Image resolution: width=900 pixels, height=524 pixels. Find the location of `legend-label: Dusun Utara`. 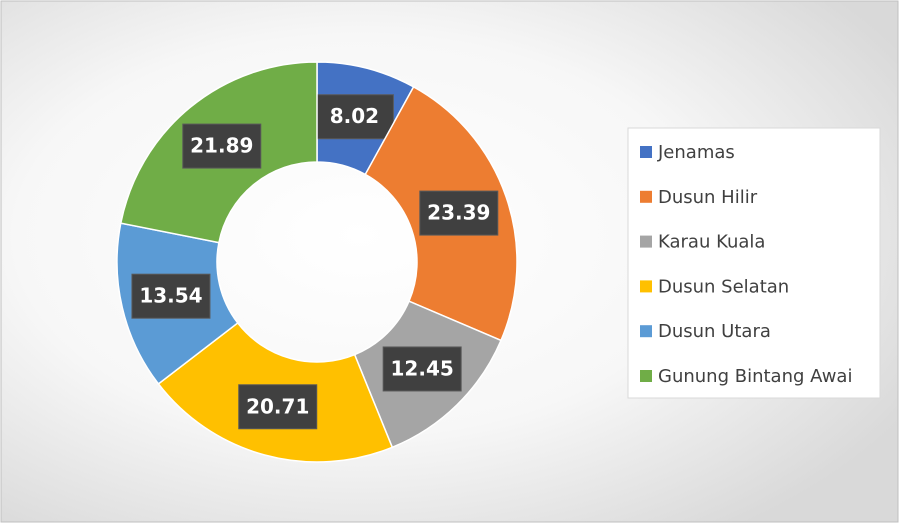

legend-label: Dusun Utara is located at coordinates (714, 331).